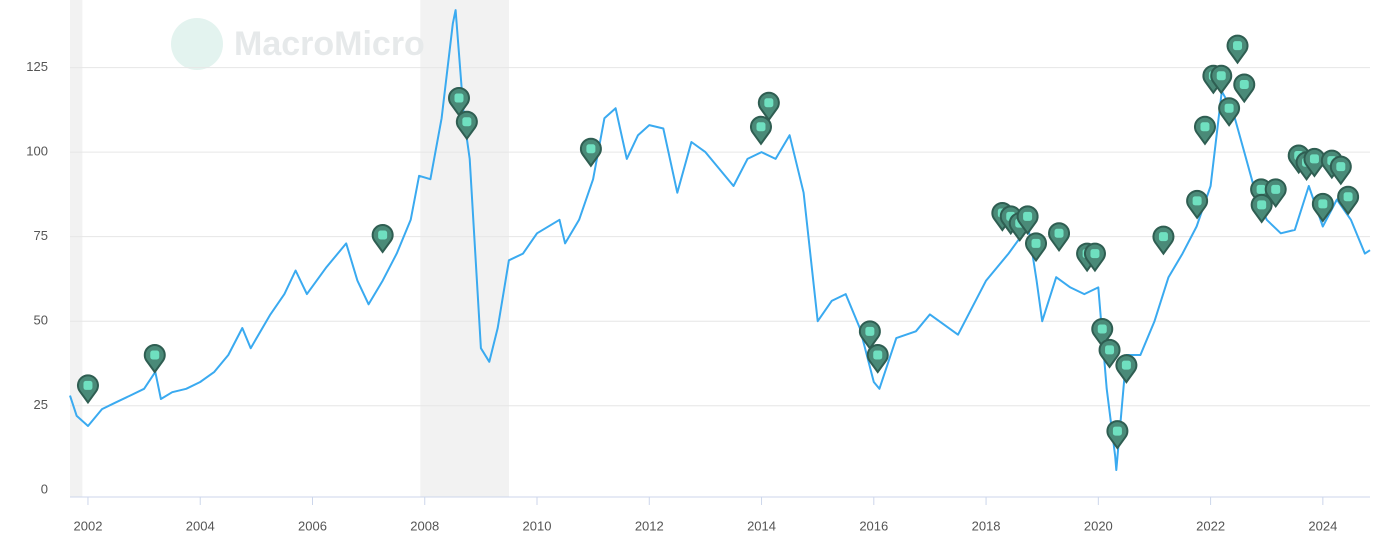 This screenshot has width=1395, height=550. I want to click on x-tick-label: 2018, so click(986, 525).